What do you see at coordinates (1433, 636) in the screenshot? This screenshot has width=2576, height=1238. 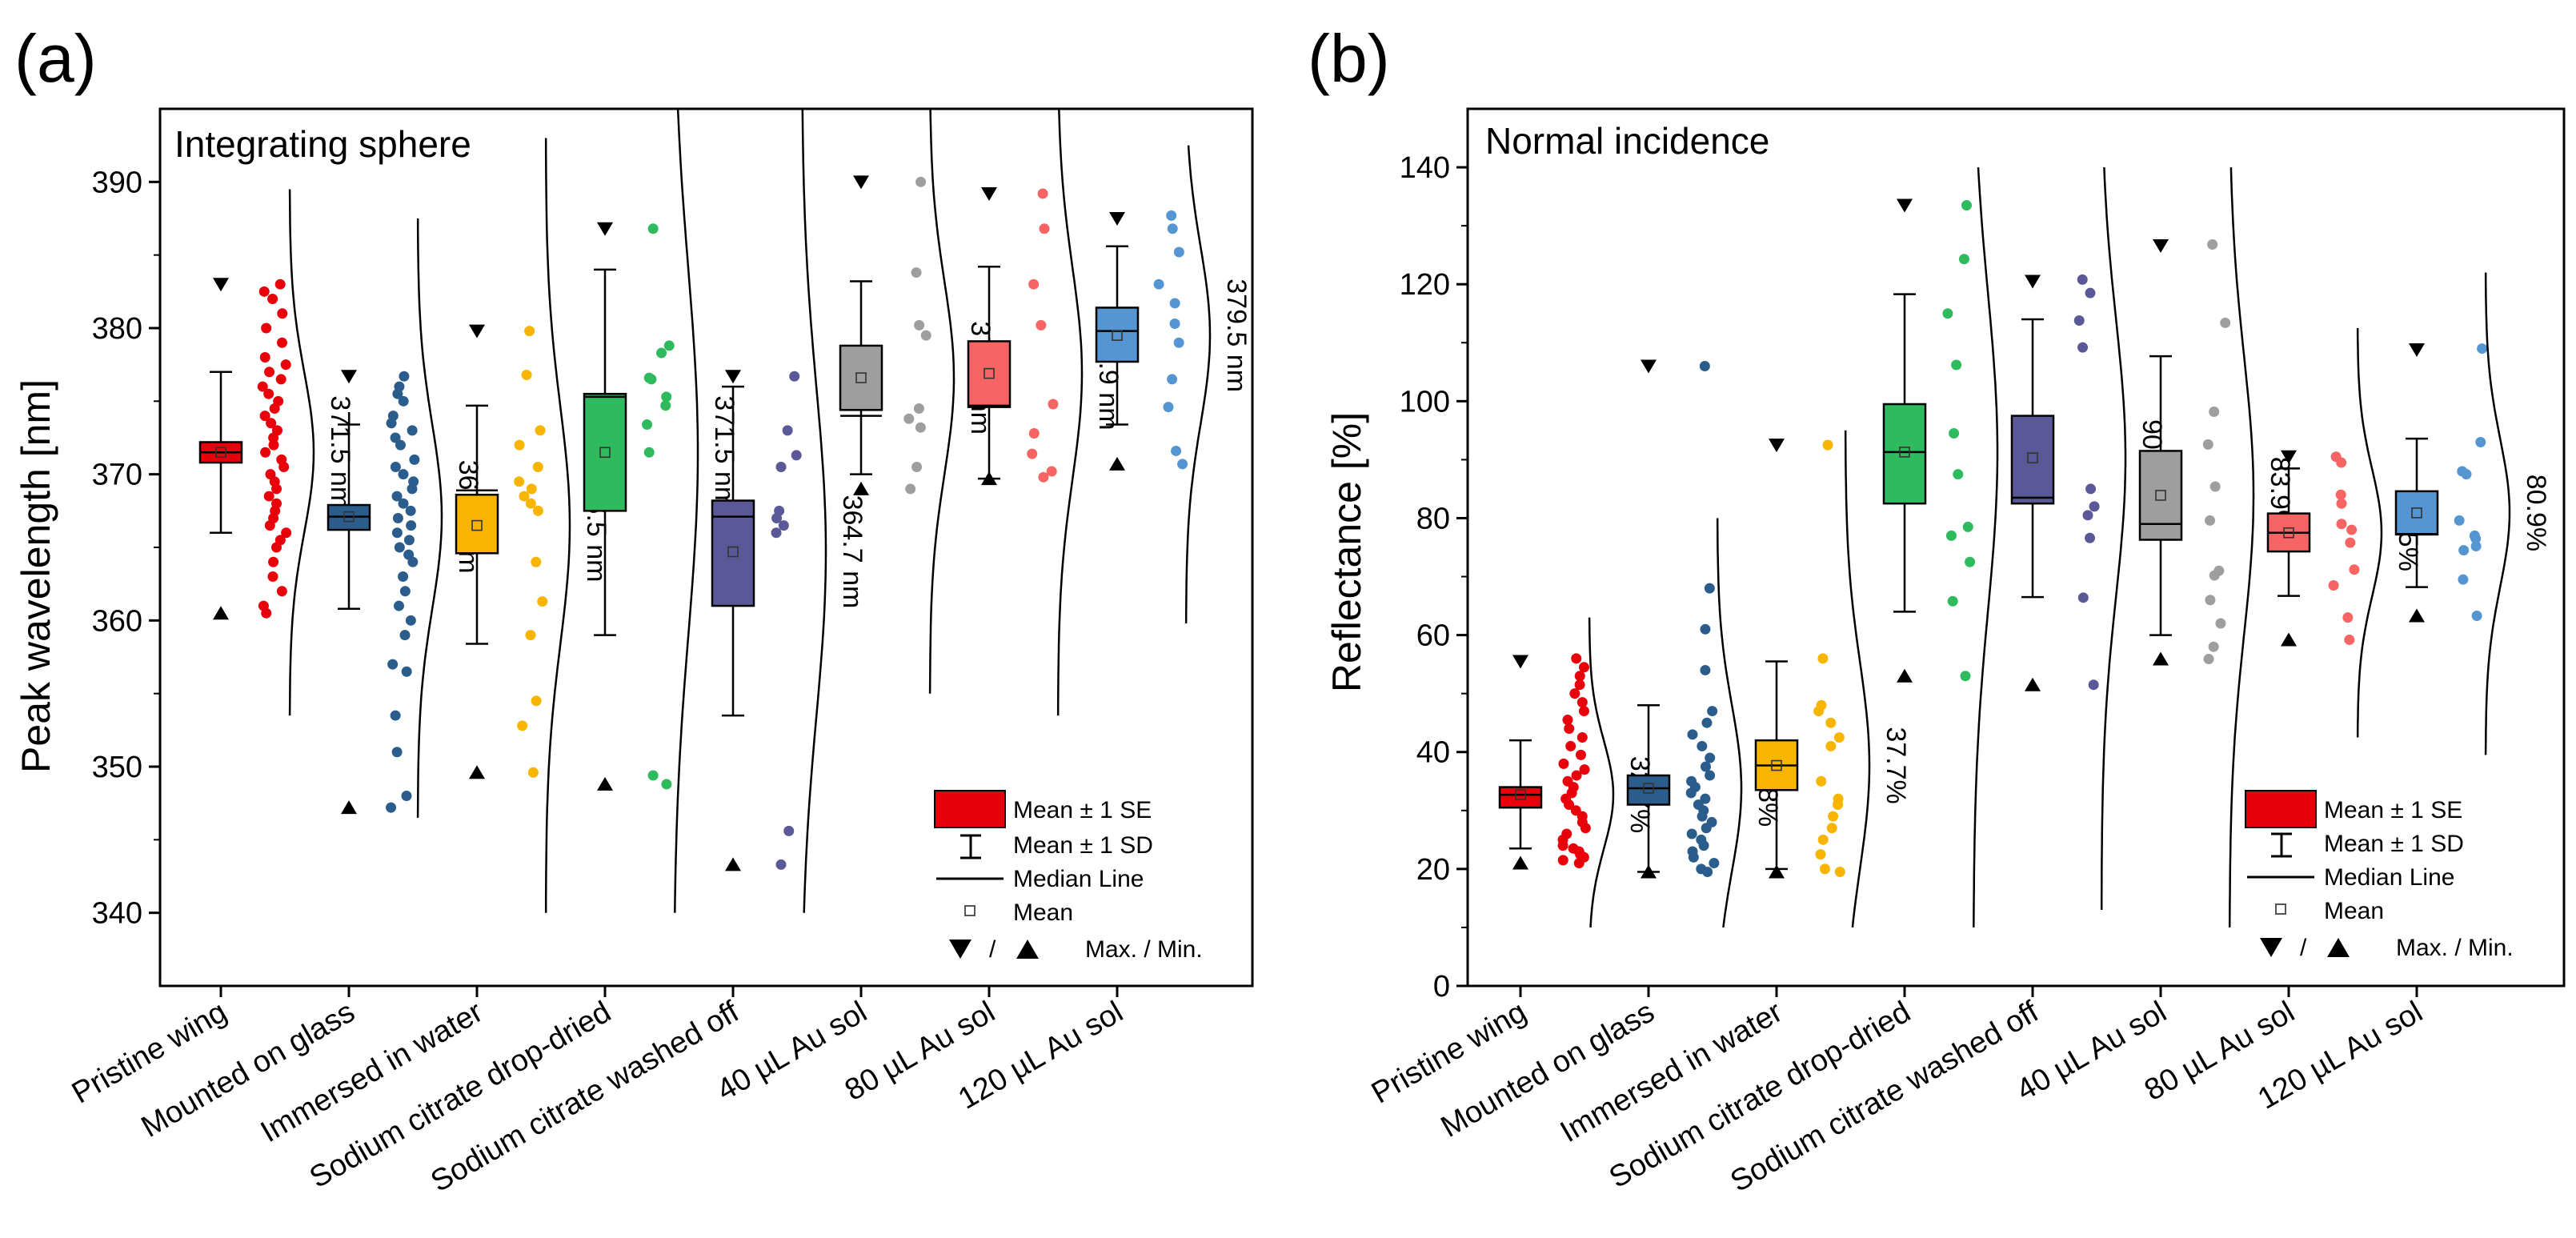 I see `y-tick-label: 60` at bounding box center [1433, 636].